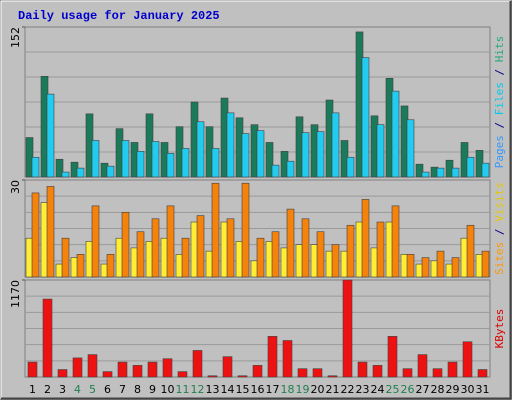 The height and width of the screenshot is (404, 512). I want to click on axis-label: Pages / Files / Hits, so click(499, 102).